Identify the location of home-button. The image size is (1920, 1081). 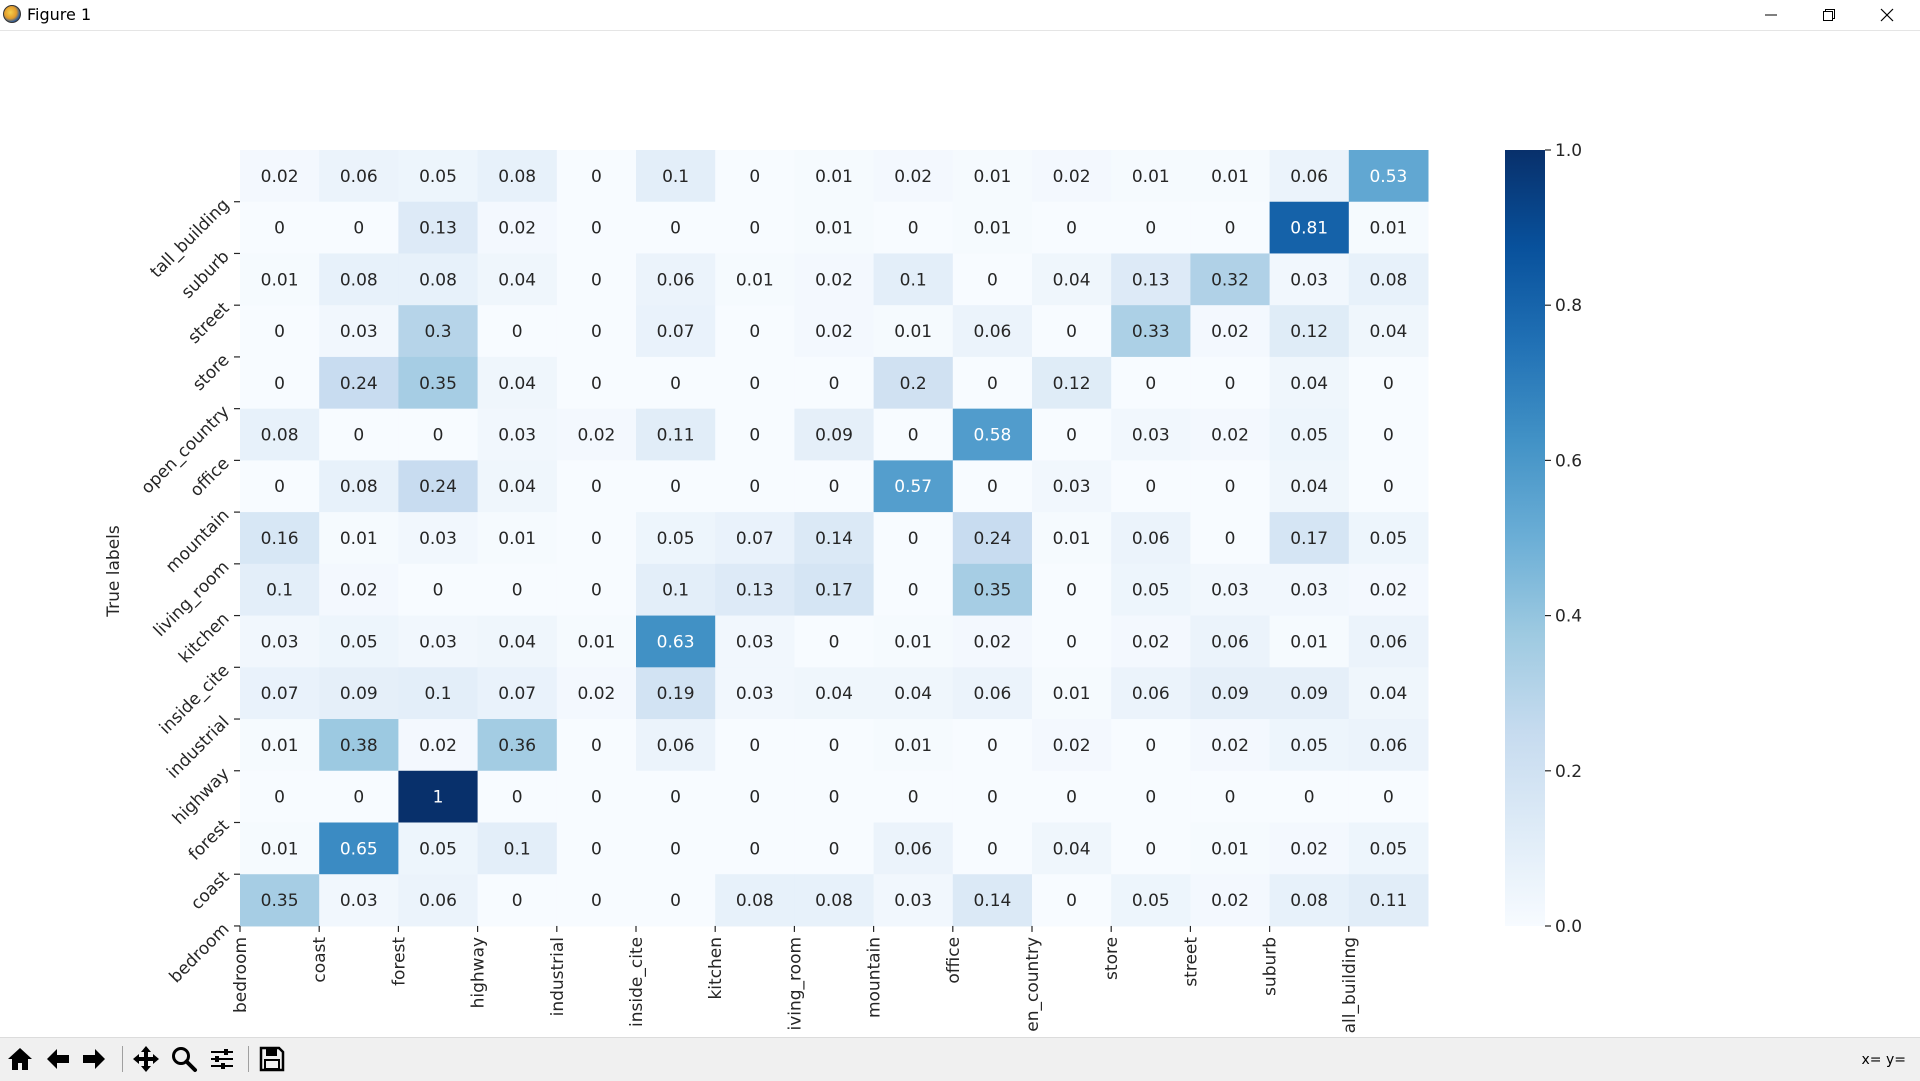
(20, 1059).